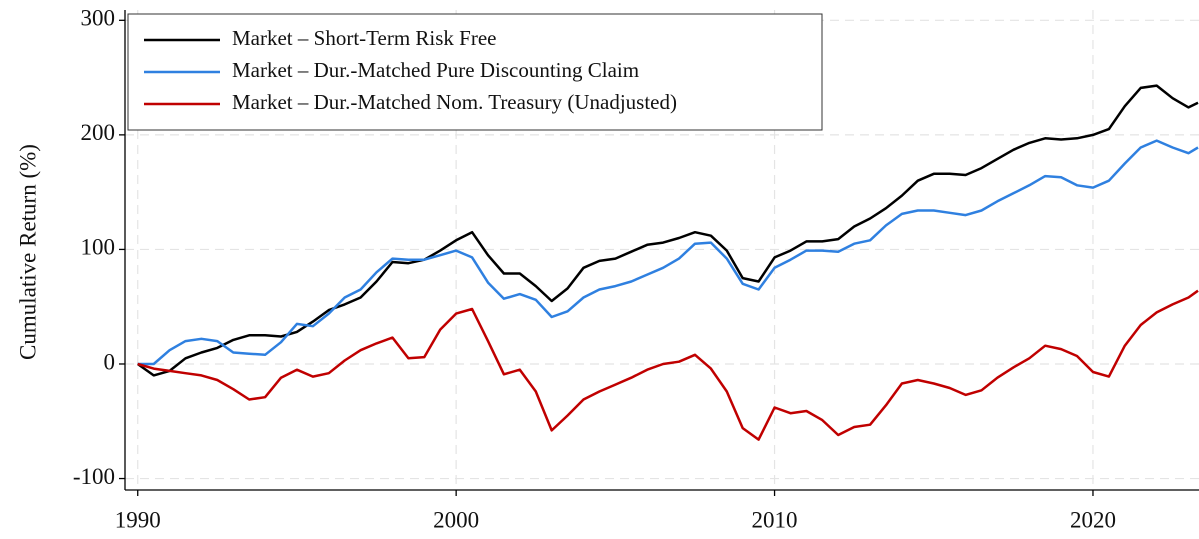  I want to click on y-tick-label: 300, so click(98, 18).